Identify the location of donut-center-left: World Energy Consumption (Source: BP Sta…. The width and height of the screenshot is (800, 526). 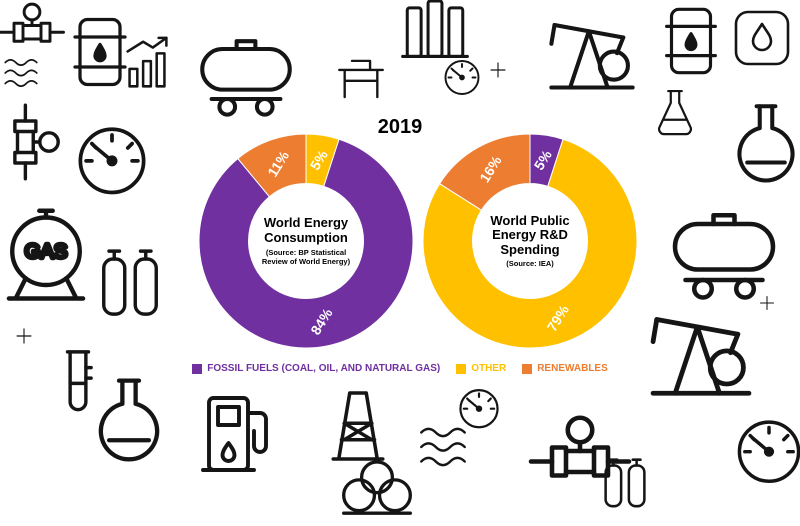
(306, 241).